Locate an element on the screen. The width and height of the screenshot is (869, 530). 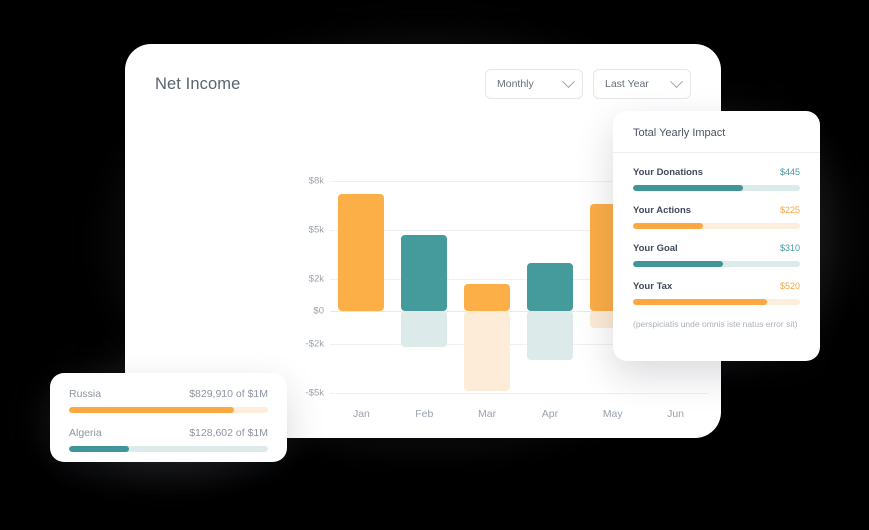
country-row-header: Algeria $128,602 of $1M is located at coordinates (168, 433).